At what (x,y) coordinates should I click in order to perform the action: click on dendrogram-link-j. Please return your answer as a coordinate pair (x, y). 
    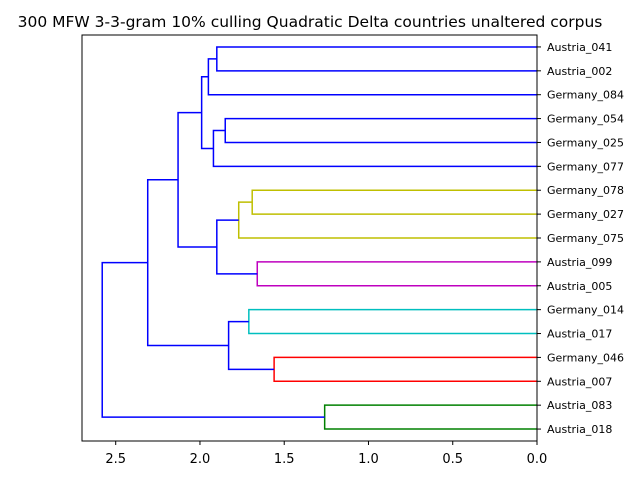
    Looking at the image, I should click on (197, 179).